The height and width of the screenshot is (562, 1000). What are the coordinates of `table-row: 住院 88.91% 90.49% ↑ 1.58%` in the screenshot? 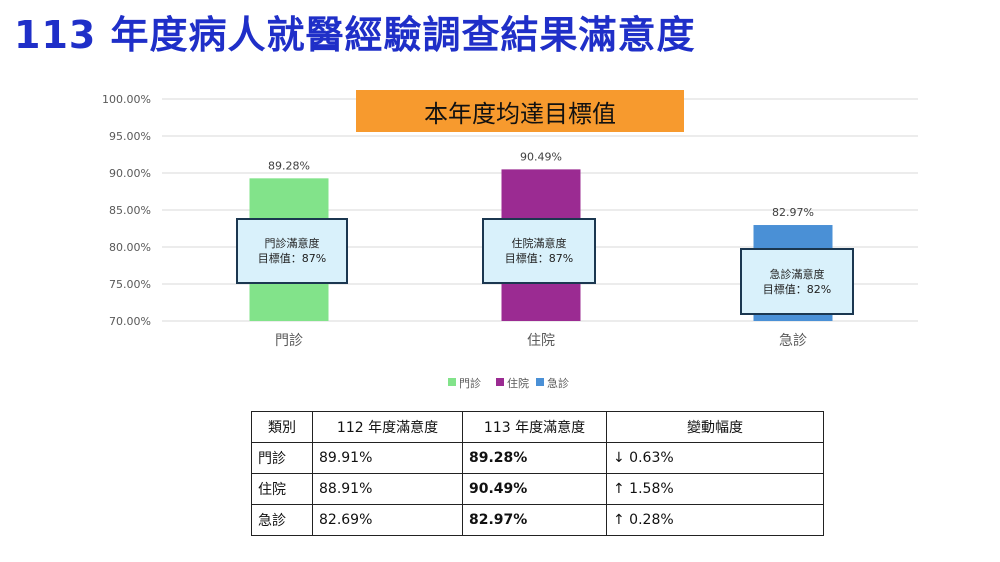 It's located at (537, 489).